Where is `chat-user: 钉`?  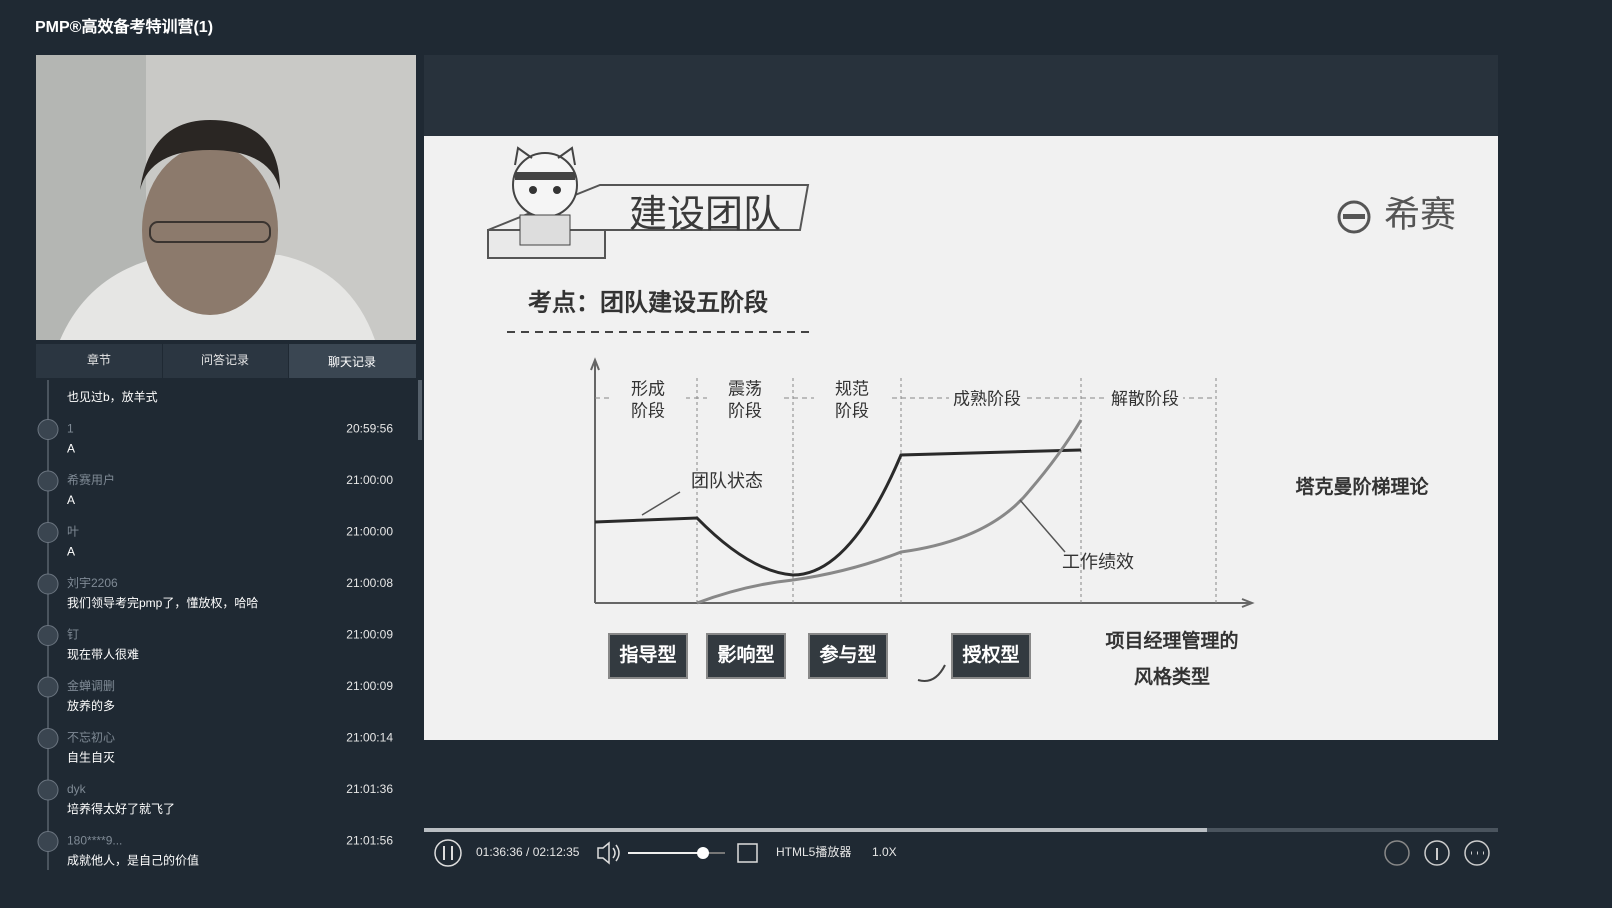
chat-user: 钉 is located at coordinates (73, 635).